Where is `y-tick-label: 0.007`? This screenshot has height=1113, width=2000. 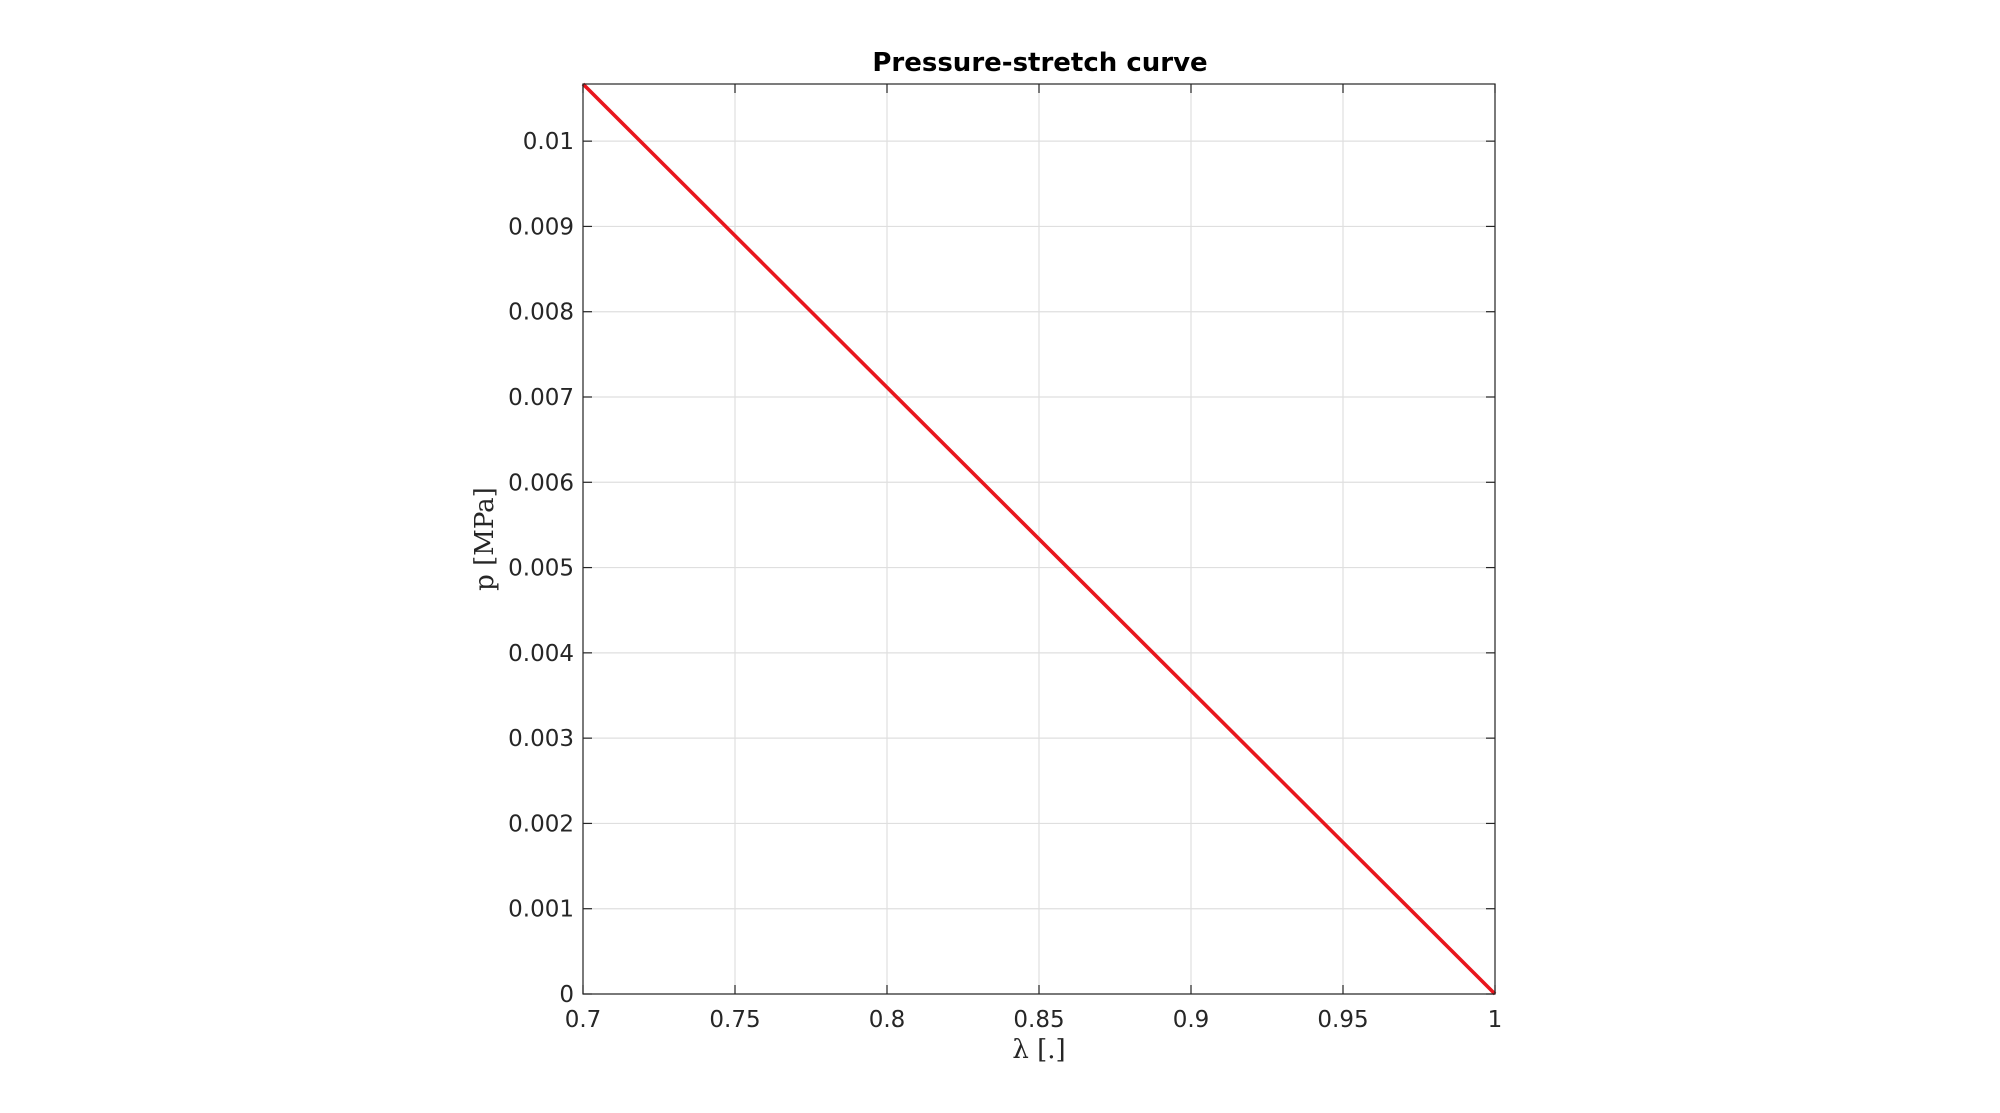 y-tick-label: 0.007 is located at coordinates (541, 398).